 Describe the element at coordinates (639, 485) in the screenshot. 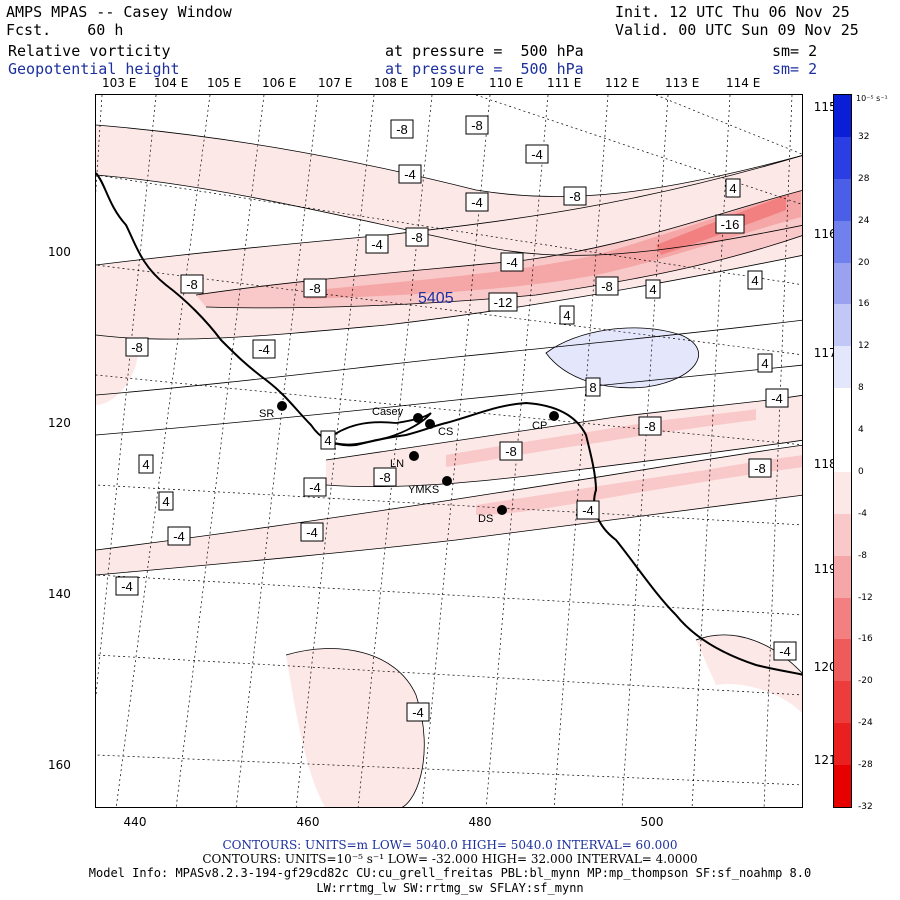

I see `band-lower-core` at that location.